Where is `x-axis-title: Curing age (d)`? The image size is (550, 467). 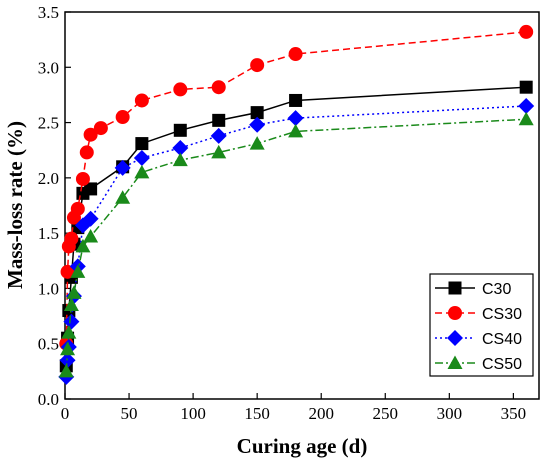
x-axis-title: Curing age (d) is located at coordinates (302, 446).